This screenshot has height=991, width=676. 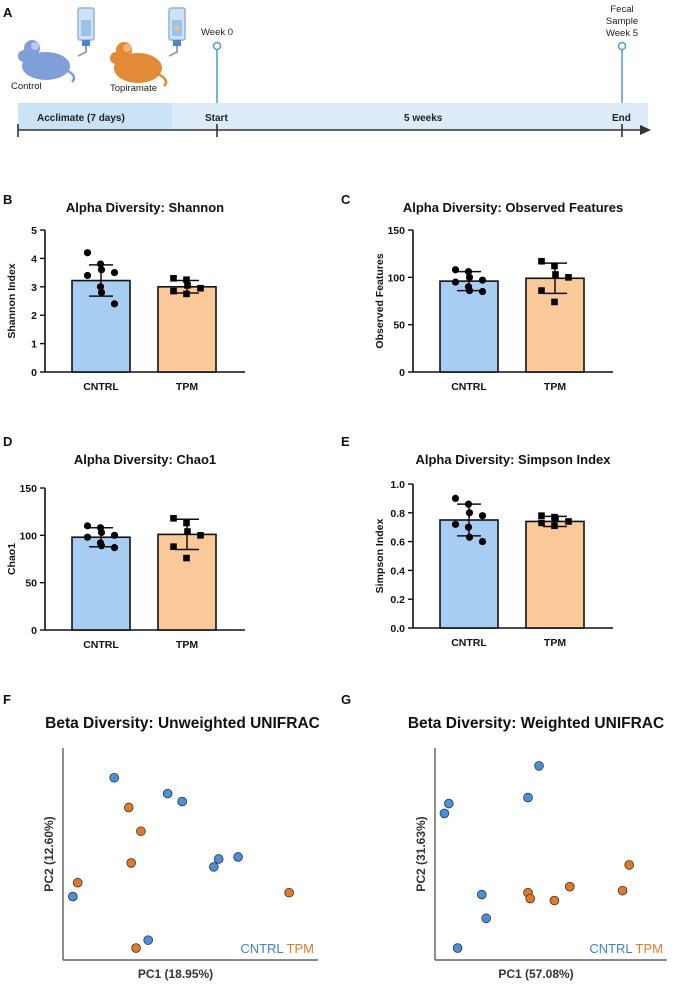 I want to click on y-tick-label: 4, so click(x=34, y=259).